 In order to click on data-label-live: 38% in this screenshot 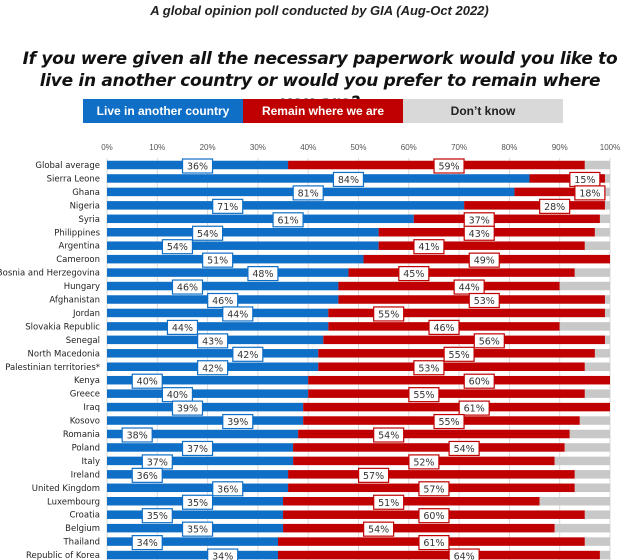, I will do `click(137, 436)`.